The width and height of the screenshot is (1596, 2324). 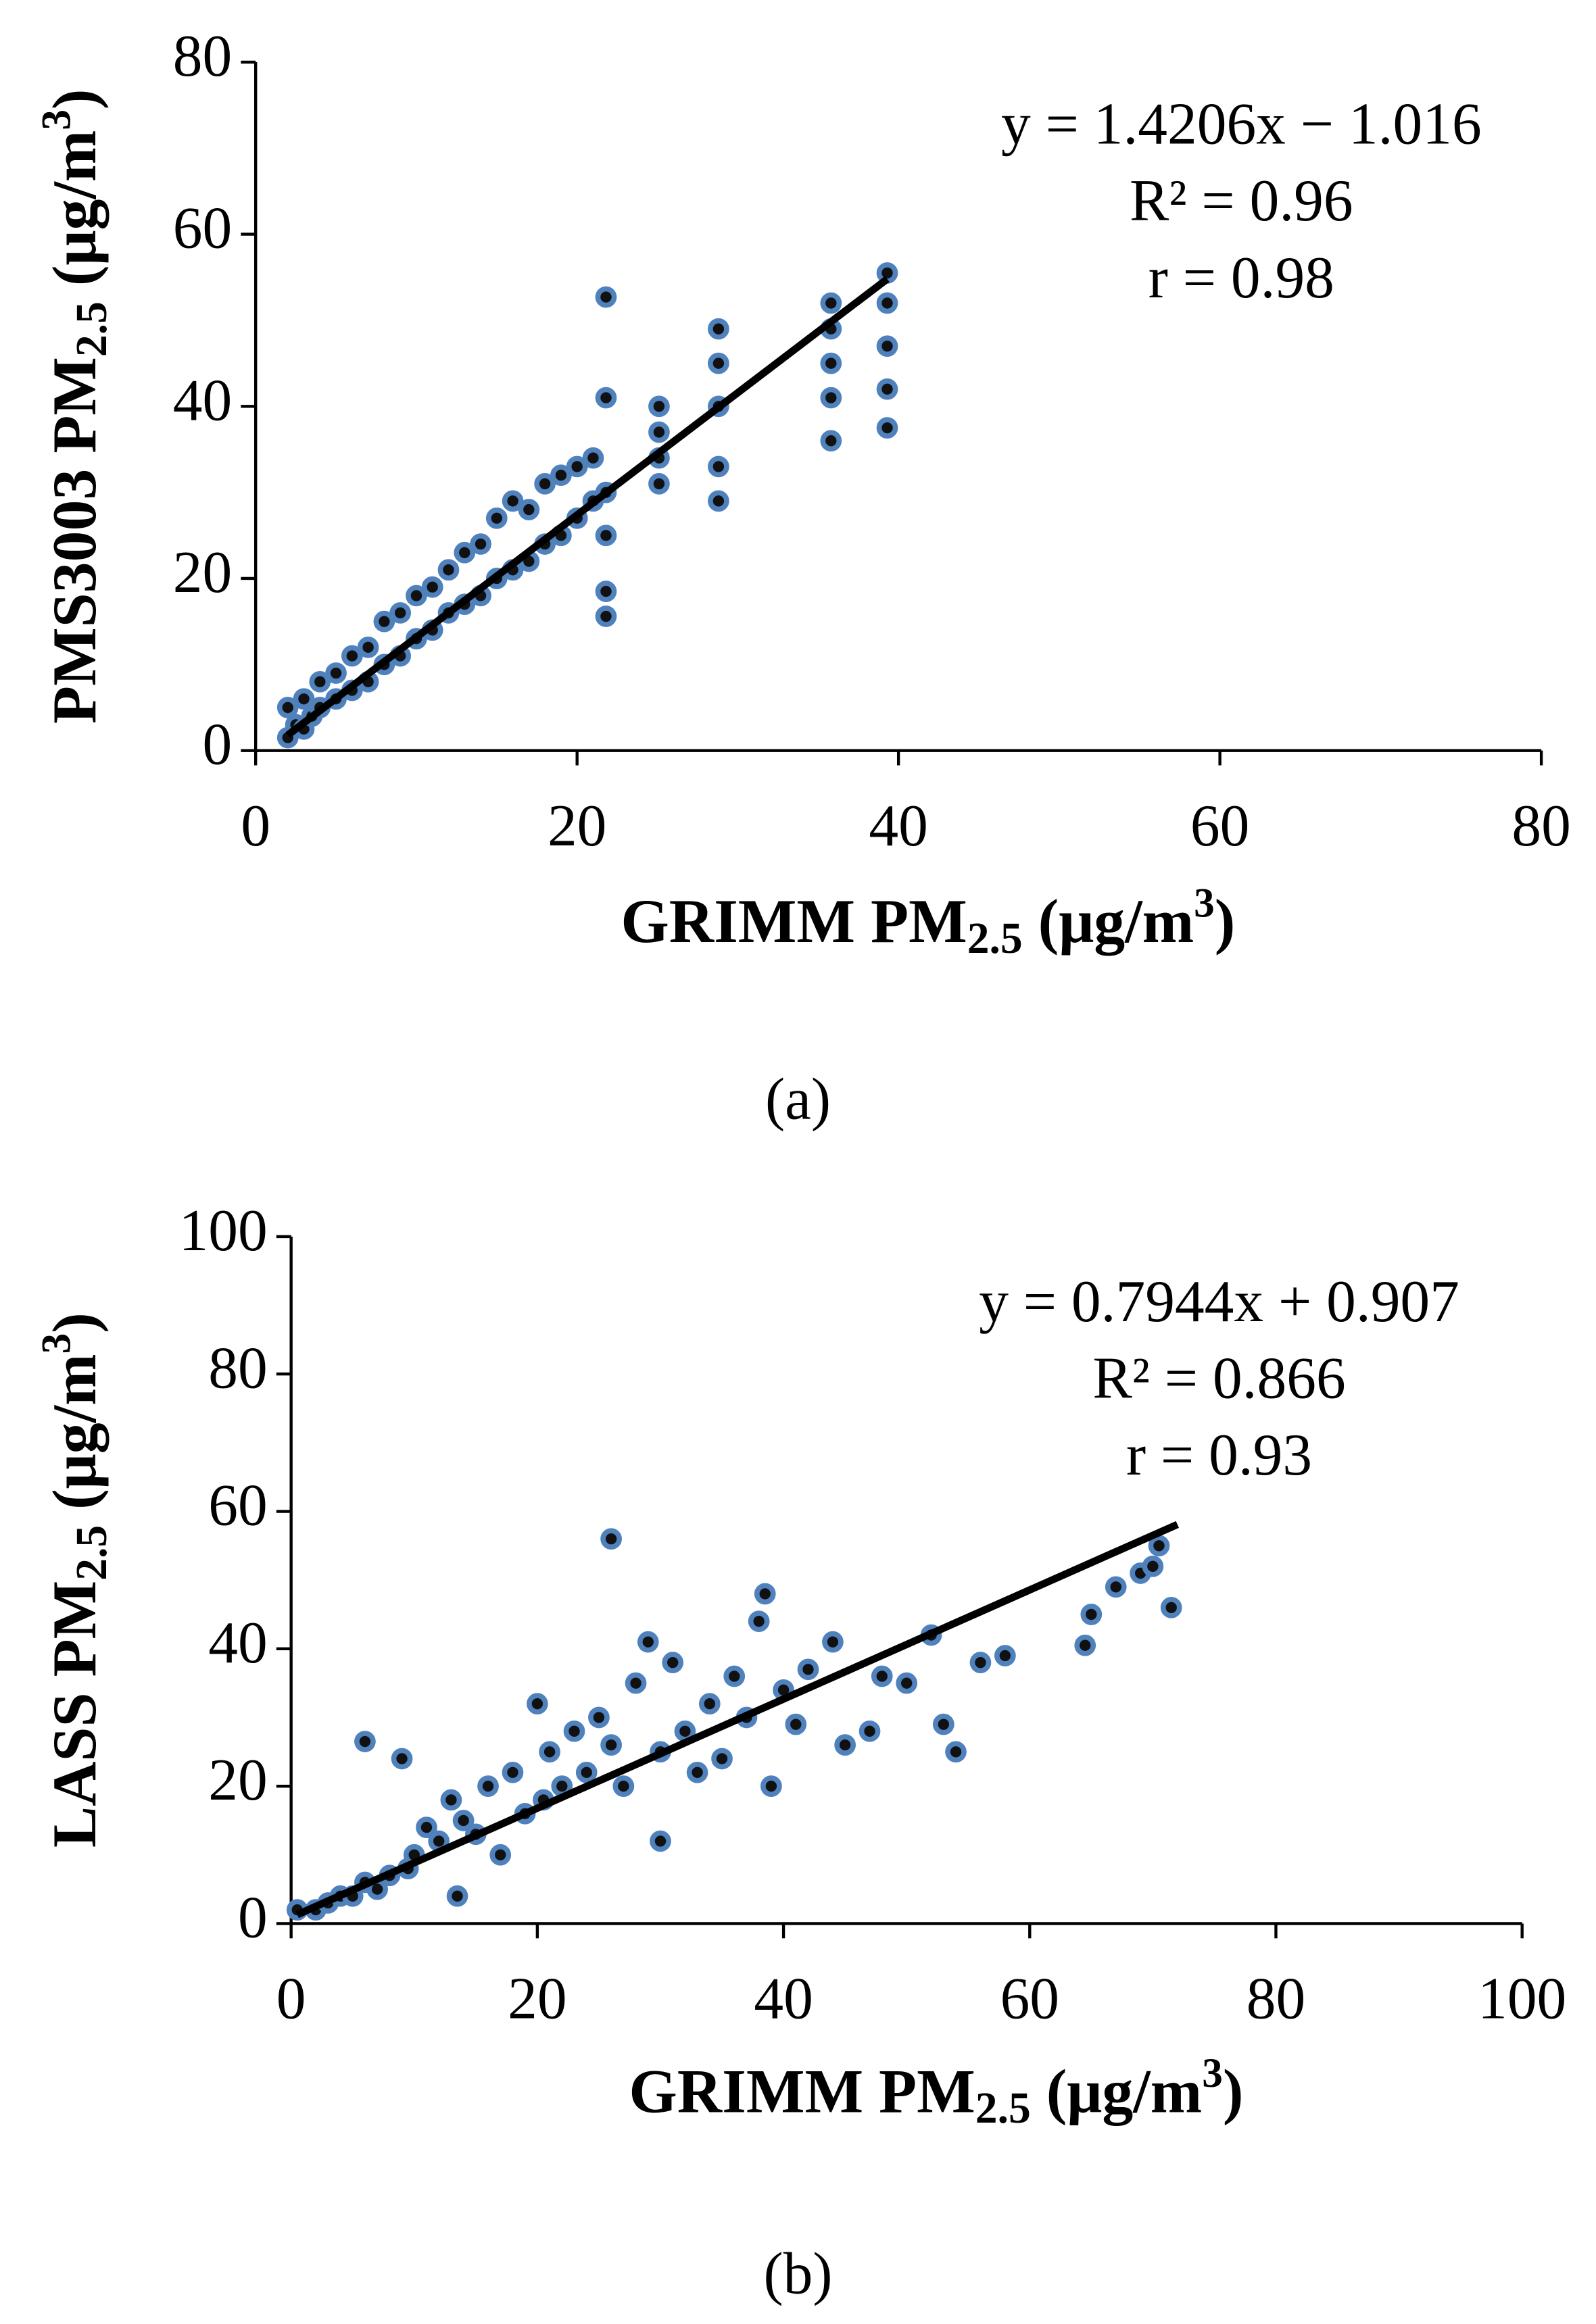 I want to click on caption: (a), so click(x=798, y=1098).